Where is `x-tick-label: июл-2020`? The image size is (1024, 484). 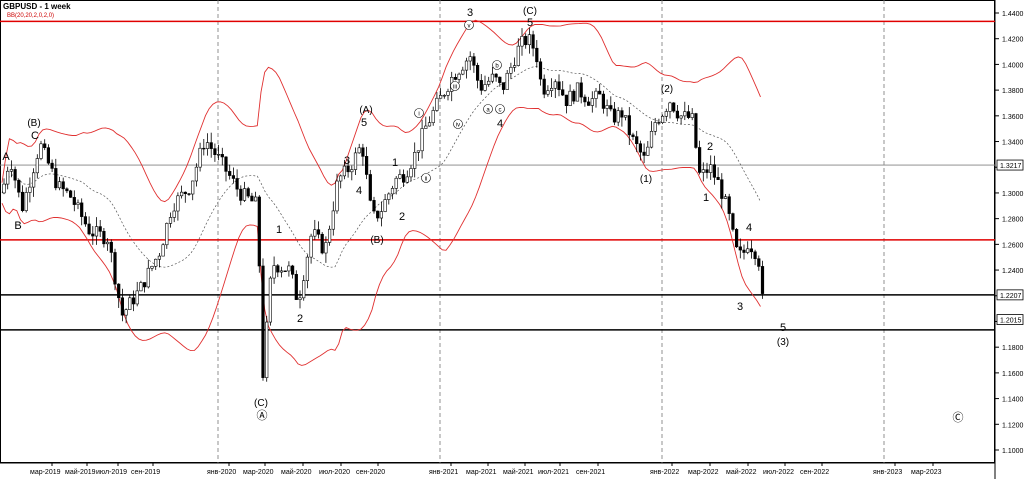
x-tick-label: июл-2020 is located at coordinates (334, 472).